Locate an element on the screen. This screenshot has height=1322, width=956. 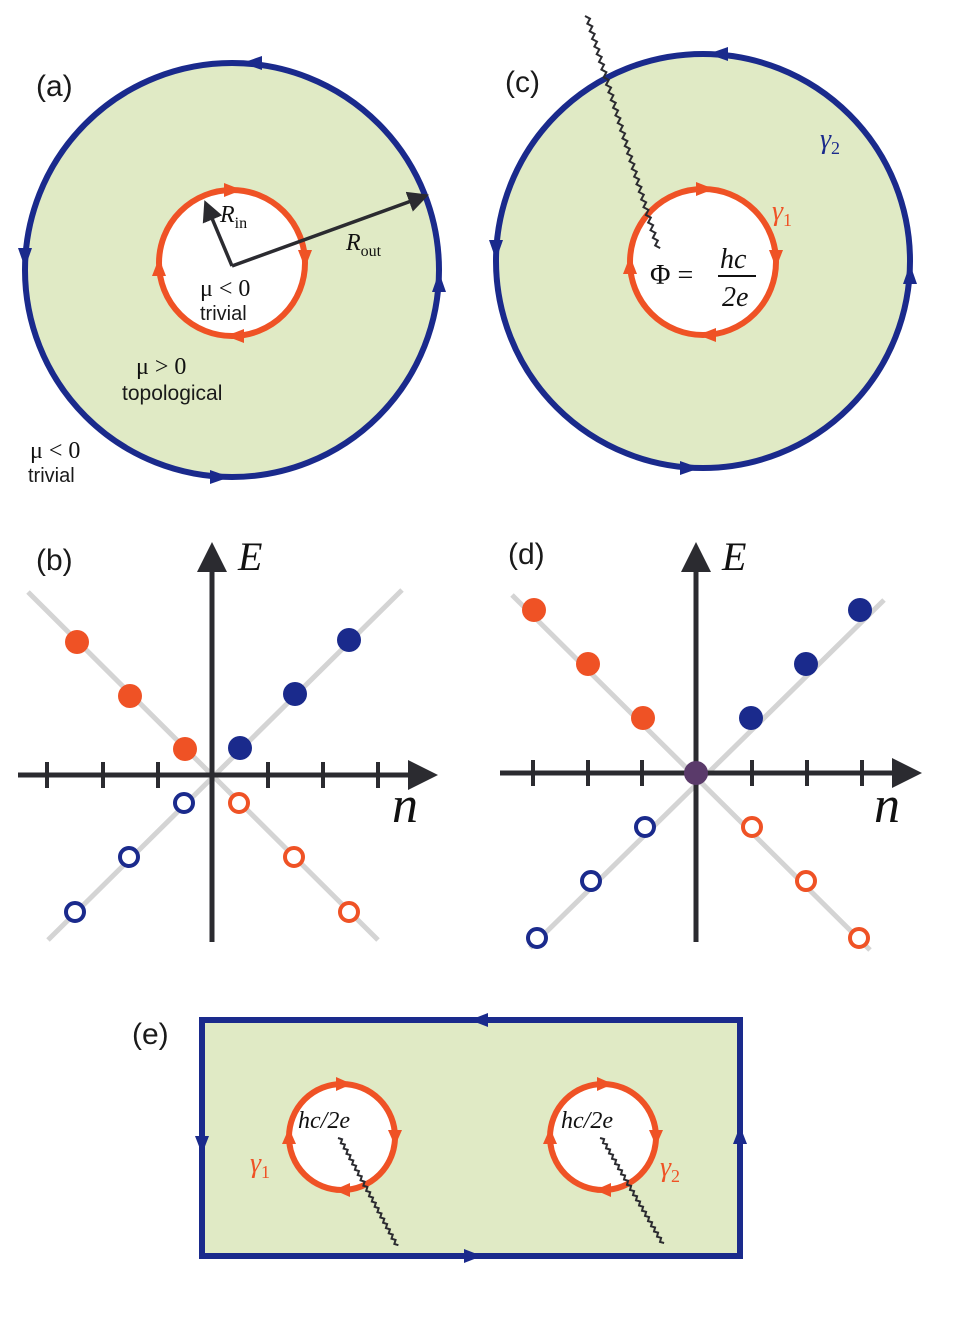
inner-trivial-label: trivial is located at coordinates (223, 314).